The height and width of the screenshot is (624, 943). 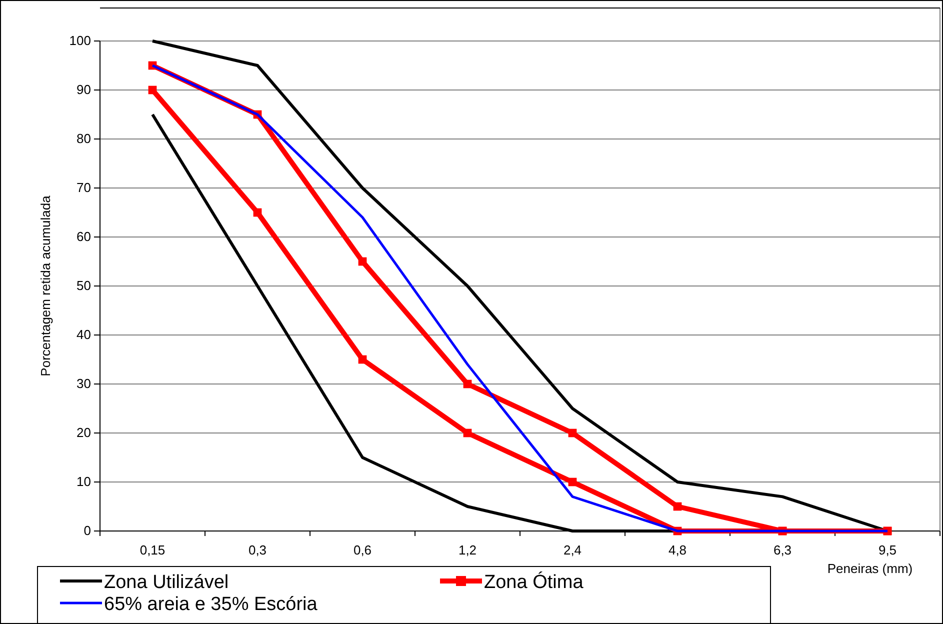 What do you see at coordinates (83, 188) in the screenshot?
I see `y-tick-label: 70` at bounding box center [83, 188].